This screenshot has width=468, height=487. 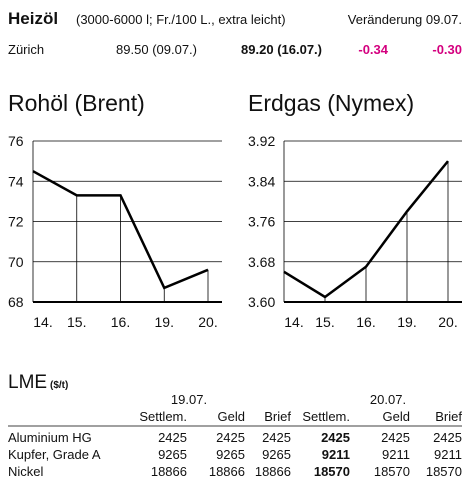 What do you see at coordinates (26, 471) in the screenshot?
I see `row-label: Nickel` at bounding box center [26, 471].